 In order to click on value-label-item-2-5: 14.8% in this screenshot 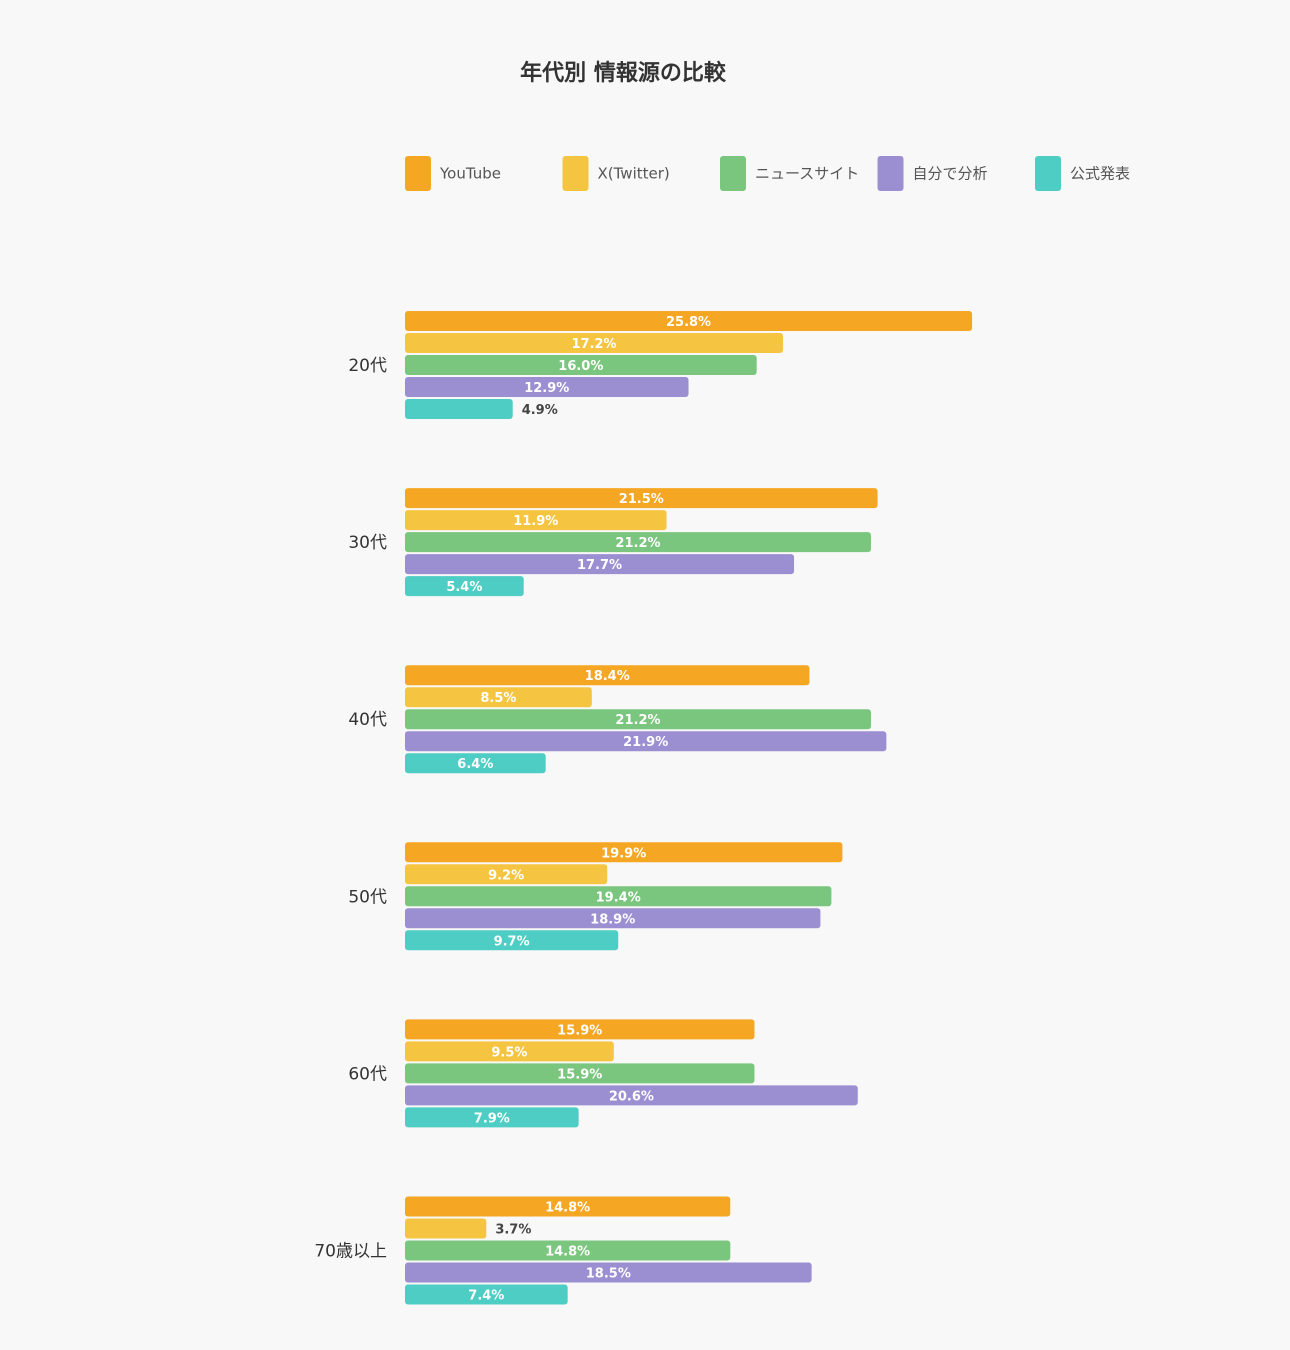, I will do `click(567, 1252)`.